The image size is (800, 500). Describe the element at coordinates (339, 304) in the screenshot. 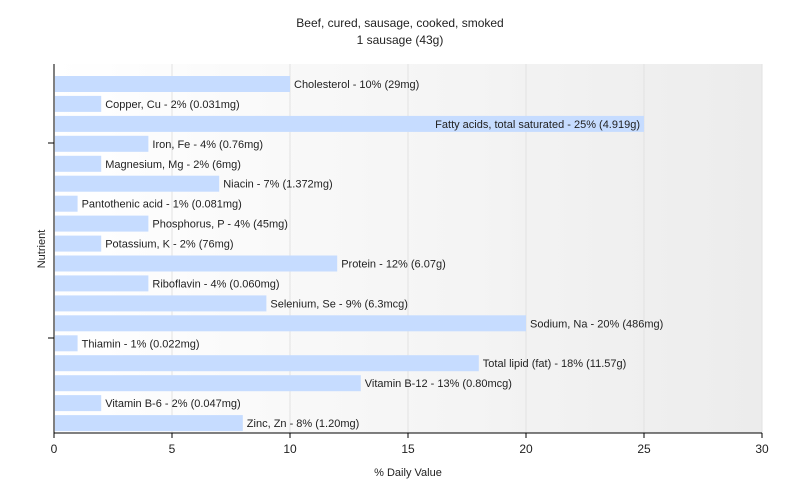

I see `bar-label-11: Selenium, Se - 9% (6.3mcg)` at that location.